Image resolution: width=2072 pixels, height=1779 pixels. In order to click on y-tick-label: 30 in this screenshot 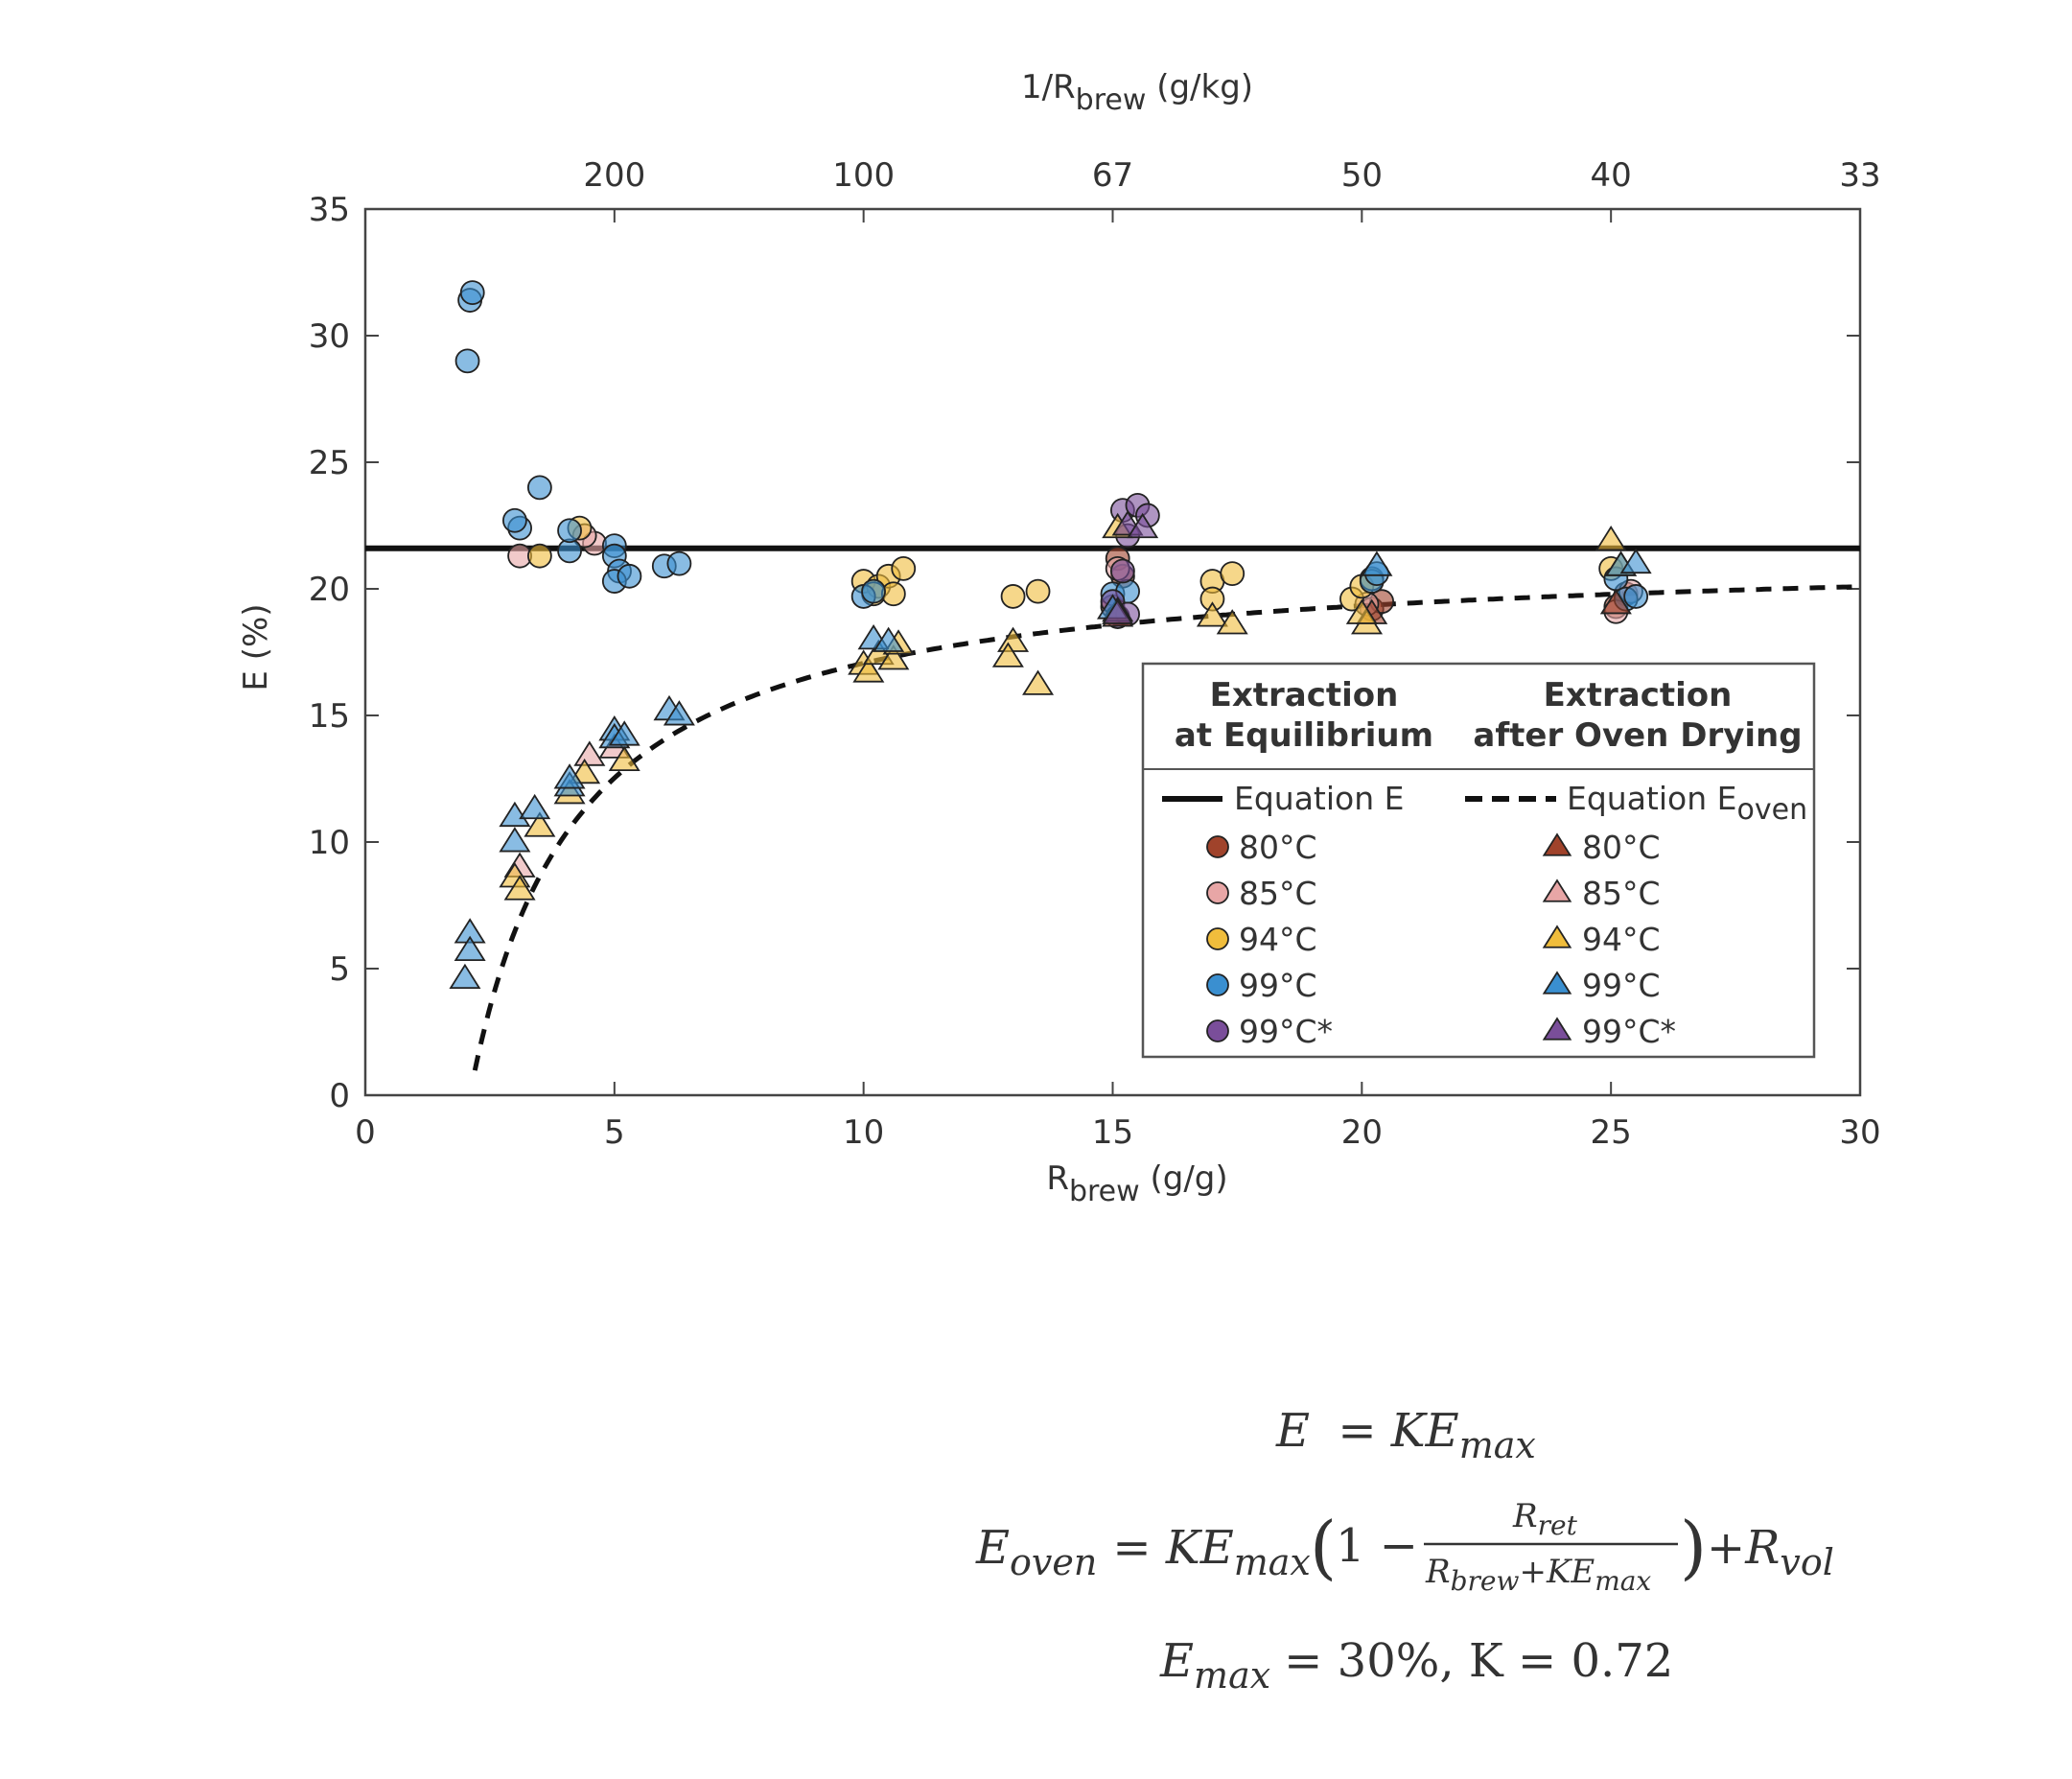, I will do `click(329, 336)`.